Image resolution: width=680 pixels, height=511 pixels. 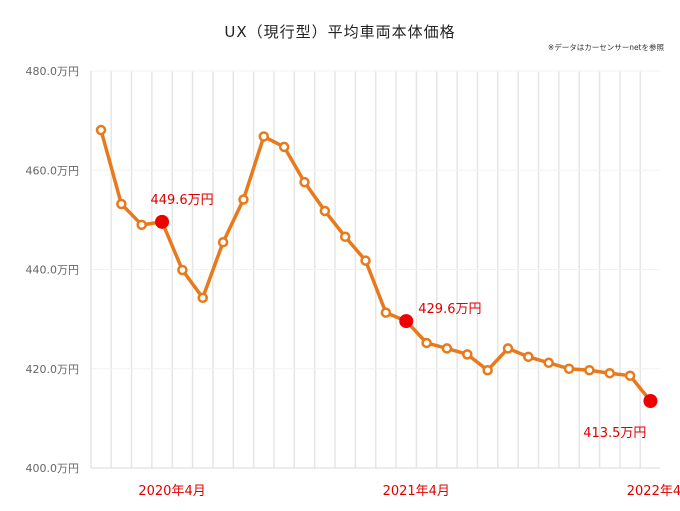 What do you see at coordinates (53, 170) in the screenshot?
I see `y-tick-label: 460.0万円` at bounding box center [53, 170].